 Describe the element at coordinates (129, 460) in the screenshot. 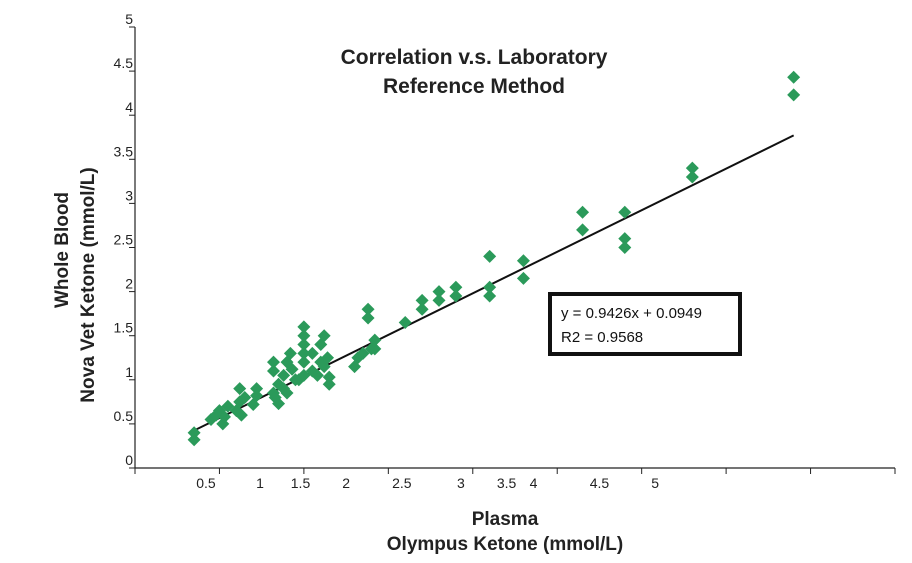

I see `y-tick-label: 0` at that location.